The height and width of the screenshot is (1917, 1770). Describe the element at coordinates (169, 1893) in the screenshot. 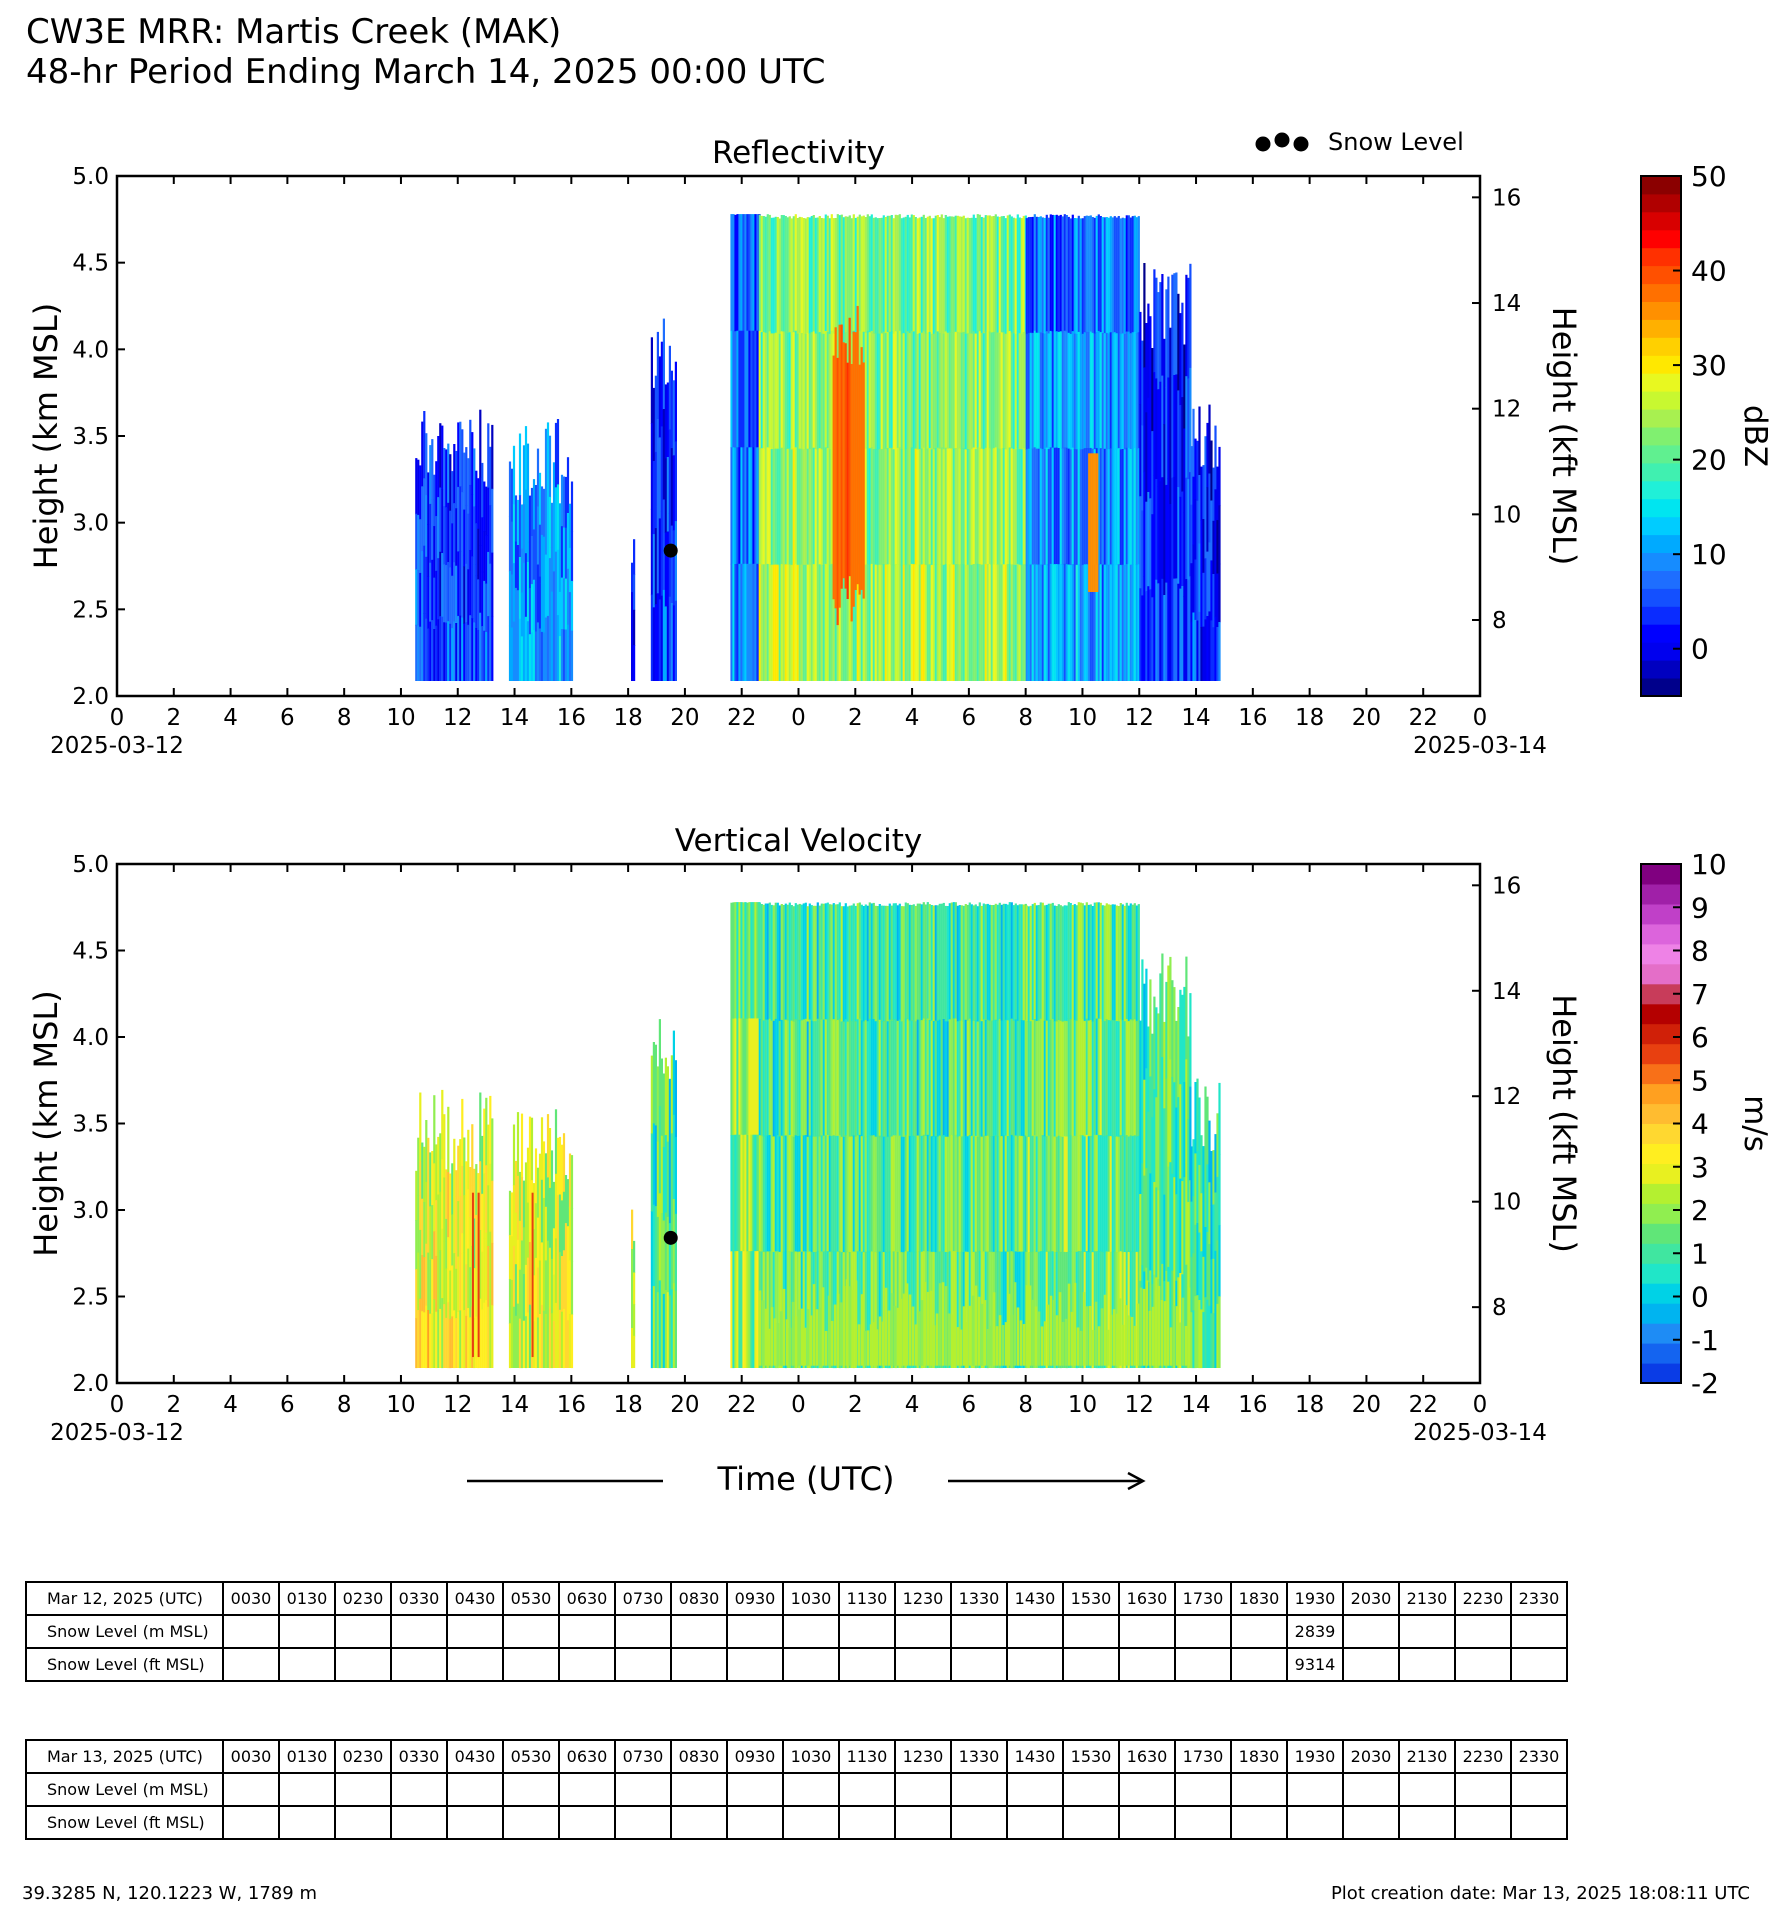

I see `station-coordinates: 39.3285 N, 120.1223 W, 1789 m` at that location.